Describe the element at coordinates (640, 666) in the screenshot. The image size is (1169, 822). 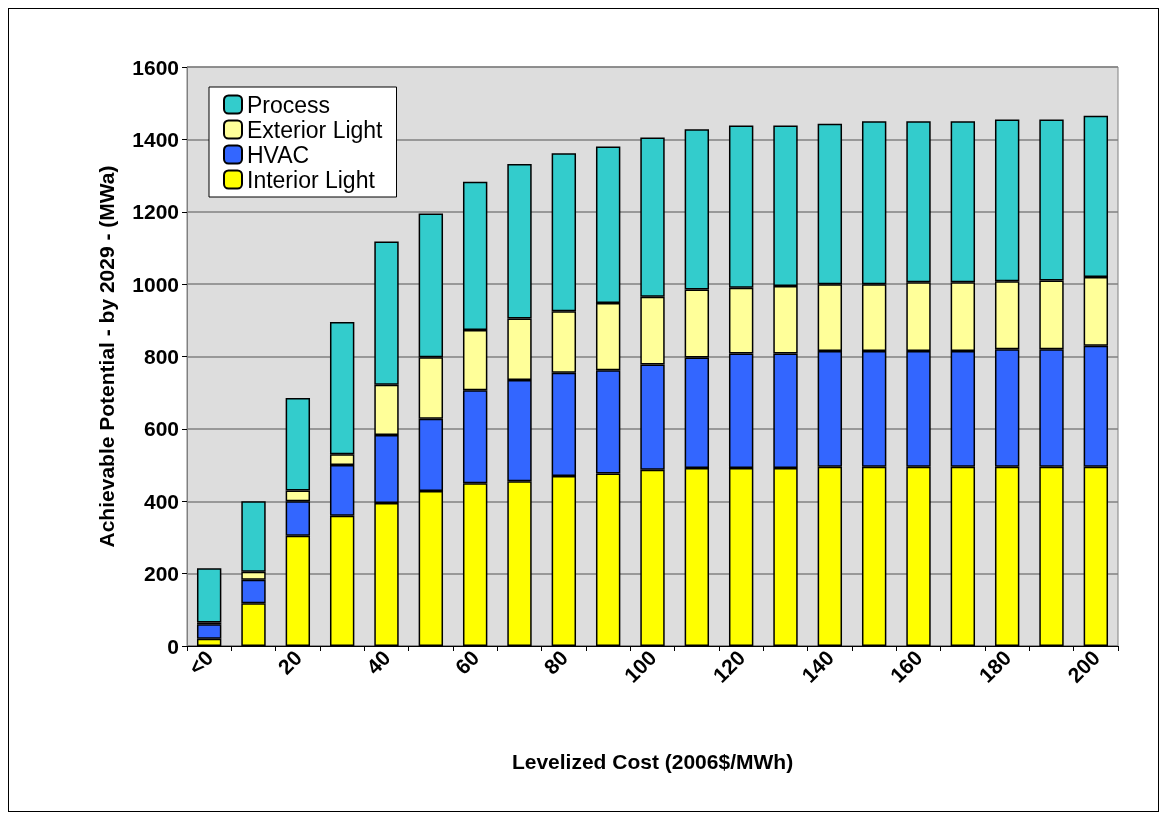
I see `x-tick-label: 100` at that location.